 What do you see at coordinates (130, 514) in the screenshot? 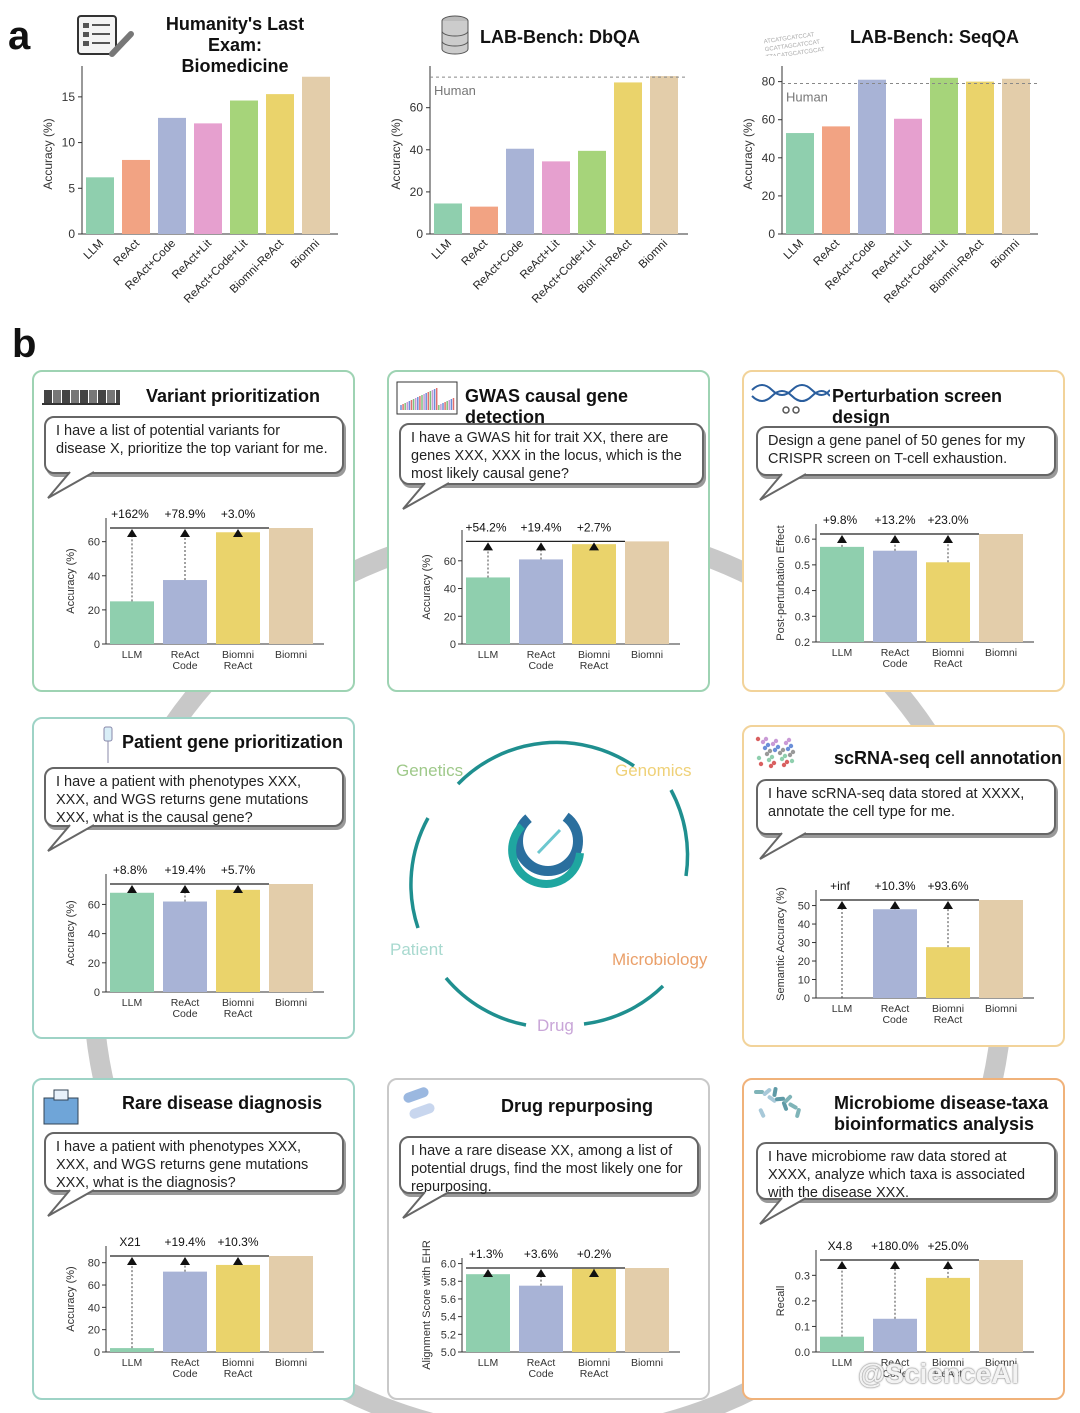
I see `improvement-label: +162%` at bounding box center [130, 514].